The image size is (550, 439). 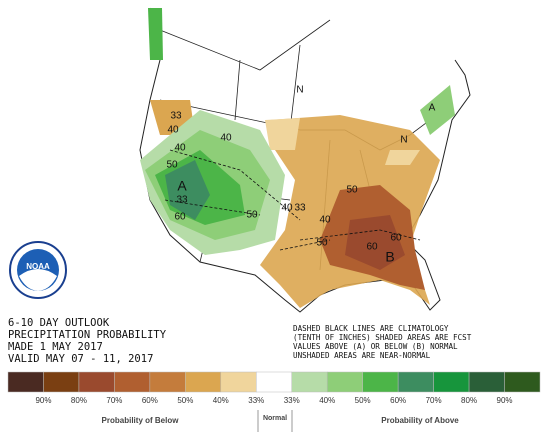 What do you see at coordinates (141, 420) in the screenshot?
I see `legend-caption: Probability of Below` at bounding box center [141, 420].